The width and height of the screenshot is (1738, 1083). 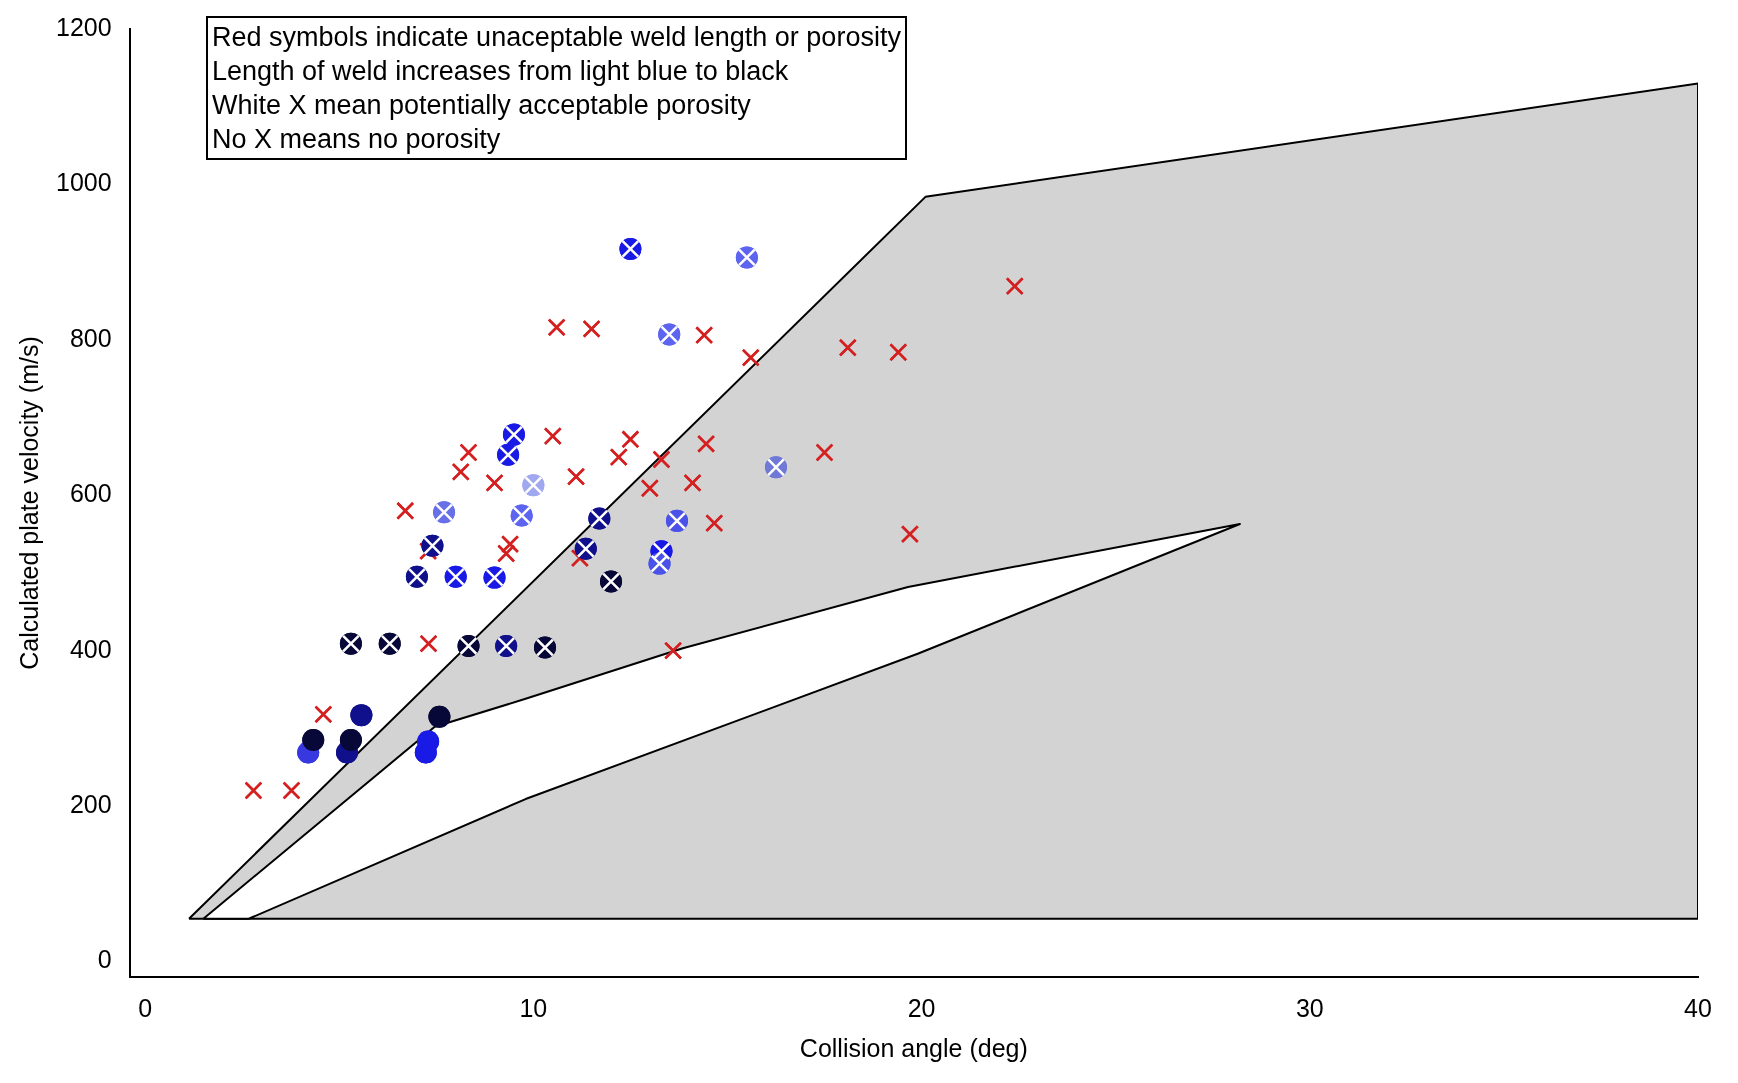 I want to click on y-tick-label: 0, so click(x=104, y=959).